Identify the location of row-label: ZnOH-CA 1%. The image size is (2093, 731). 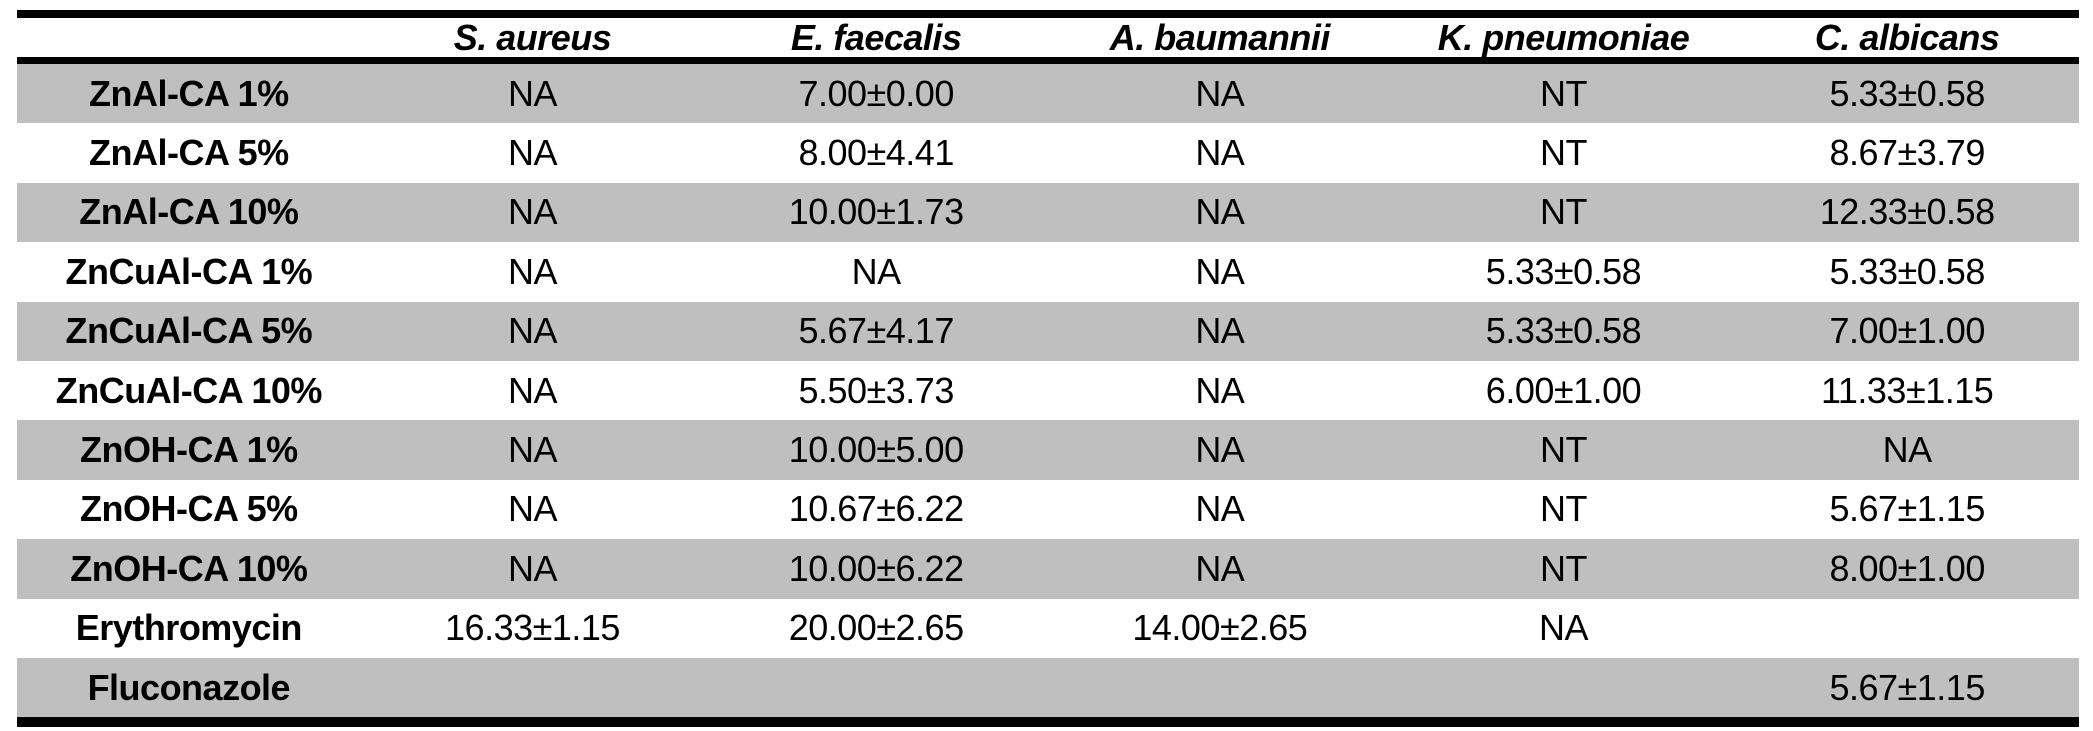
(188, 450).